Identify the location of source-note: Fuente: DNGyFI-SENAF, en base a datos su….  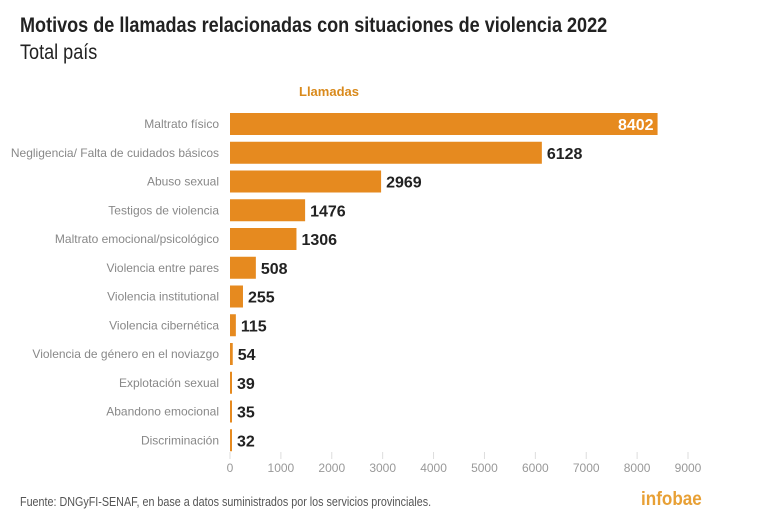
(226, 502).